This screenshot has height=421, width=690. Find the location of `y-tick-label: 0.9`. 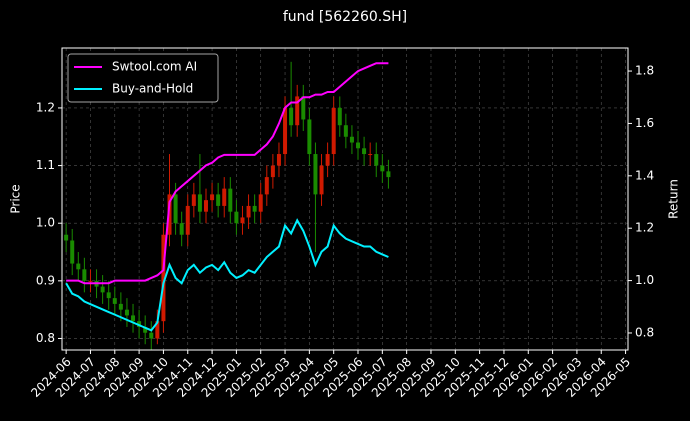

y-tick-label: 0.9 is located at coordinates (45, 280).